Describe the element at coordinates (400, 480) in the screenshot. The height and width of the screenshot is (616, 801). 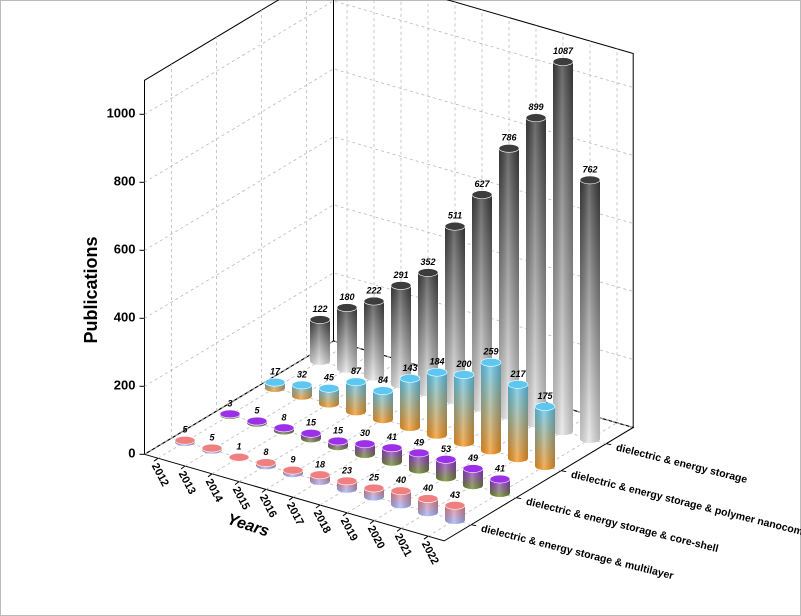
I see `value-label: 40` at that location.